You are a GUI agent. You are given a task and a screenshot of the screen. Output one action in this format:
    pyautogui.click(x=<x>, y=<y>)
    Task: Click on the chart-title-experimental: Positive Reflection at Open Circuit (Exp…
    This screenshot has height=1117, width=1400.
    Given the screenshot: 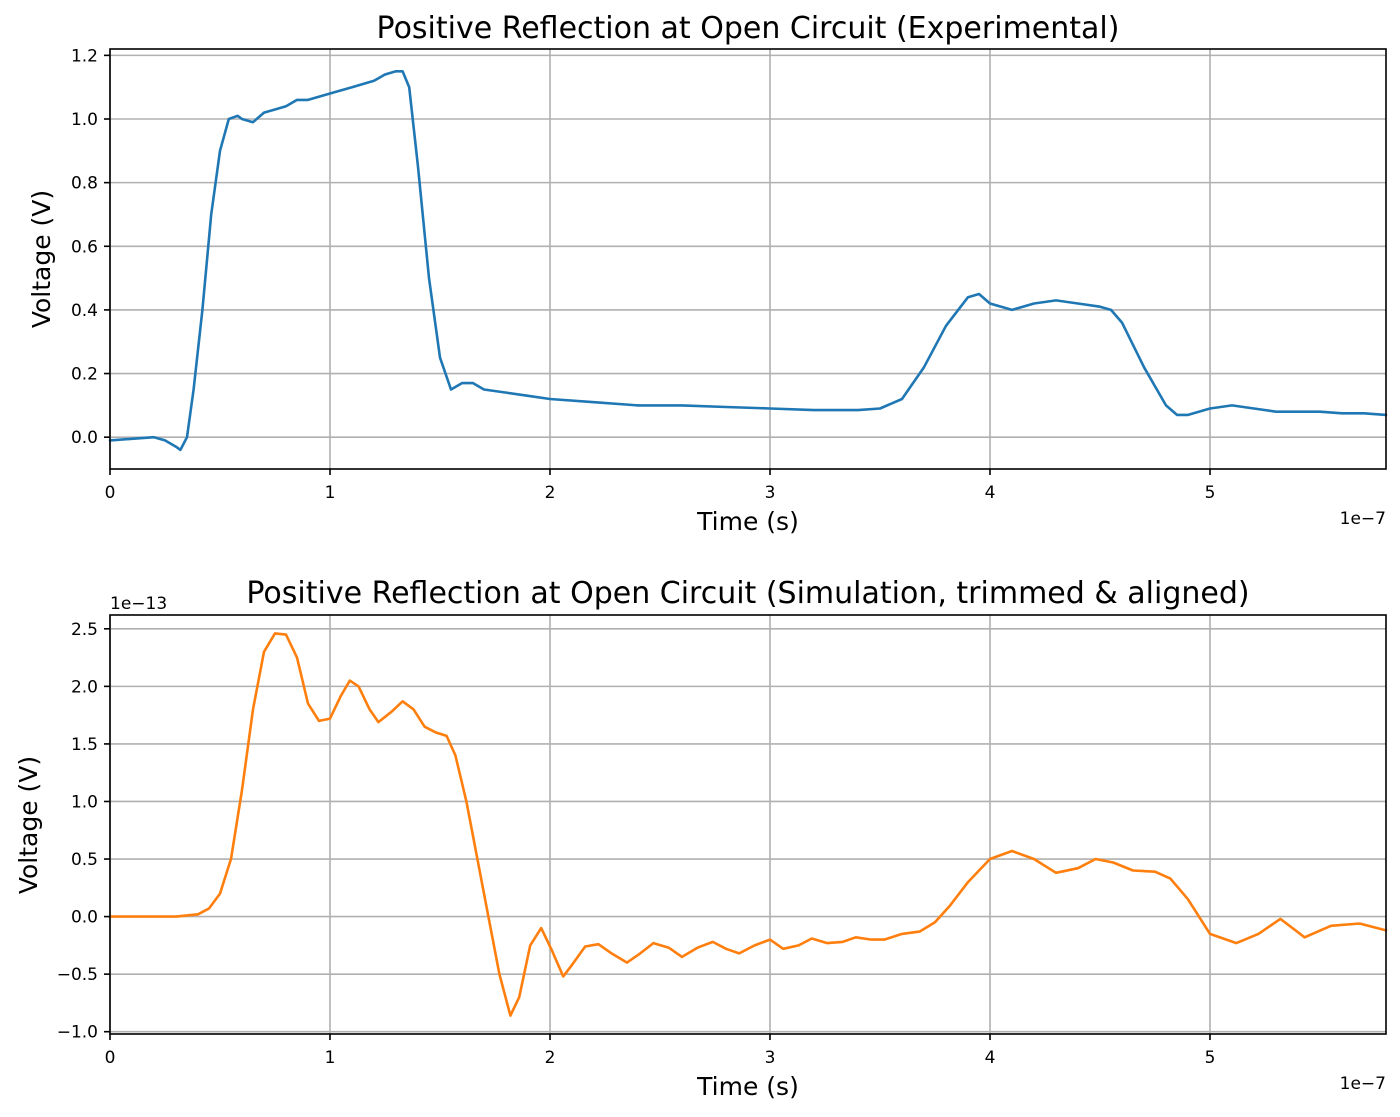 What is the action you would take?
    pyautogui.click(x=748, y=28)
    